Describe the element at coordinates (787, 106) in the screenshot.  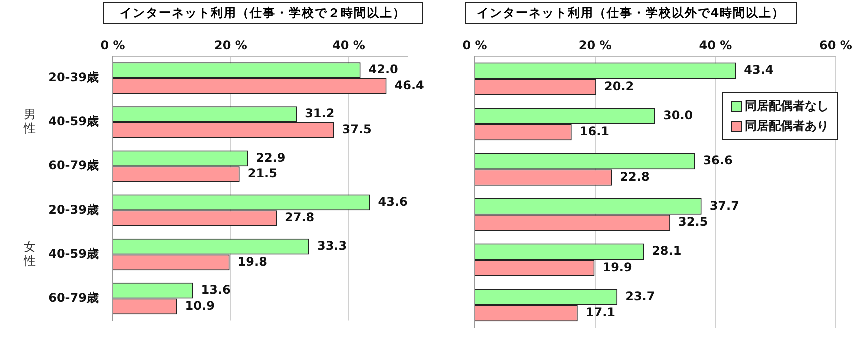
I see `legend-label: 同居配偶者なし` at that location.